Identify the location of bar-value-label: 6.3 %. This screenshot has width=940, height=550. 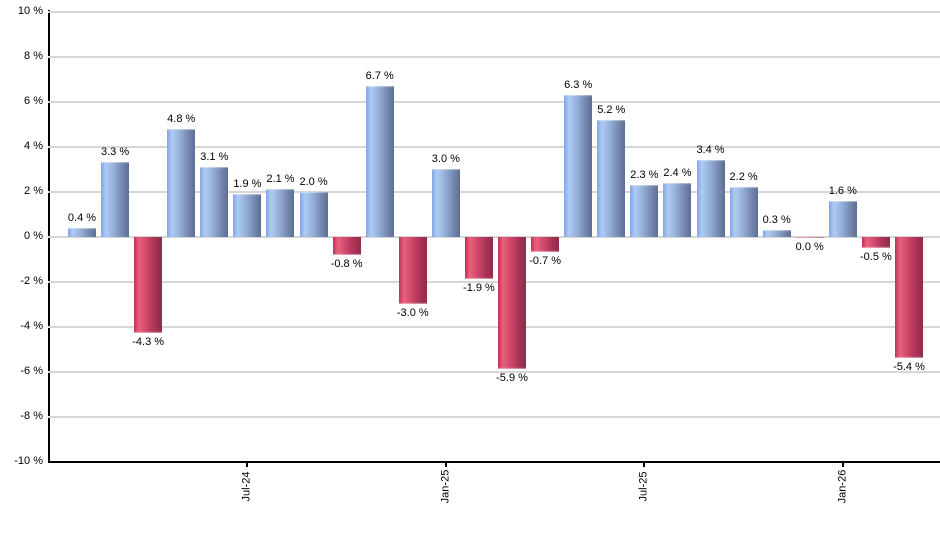
(578, 84).